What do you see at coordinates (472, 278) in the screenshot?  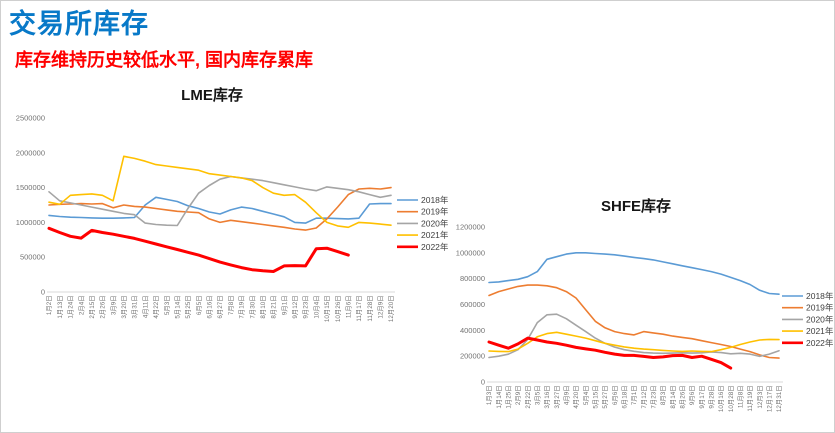 I see `shfe-y-tick-label: 800000` at bounding box center [472, 278].